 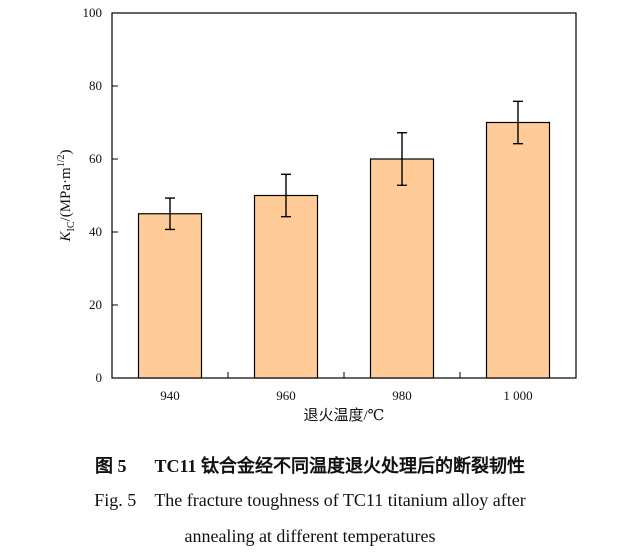 I want to click on y-tick-label: 60, so click(x=95, y=158).